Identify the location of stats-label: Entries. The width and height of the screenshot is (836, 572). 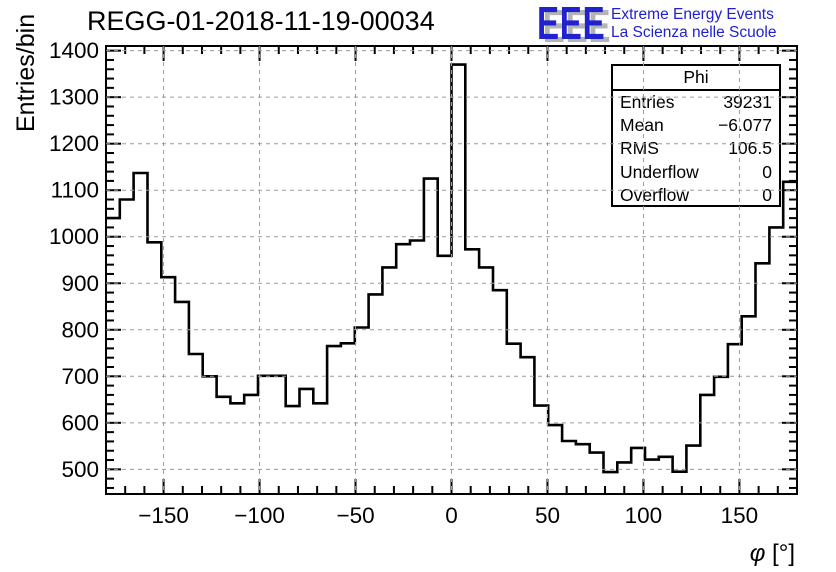
(647, 102).